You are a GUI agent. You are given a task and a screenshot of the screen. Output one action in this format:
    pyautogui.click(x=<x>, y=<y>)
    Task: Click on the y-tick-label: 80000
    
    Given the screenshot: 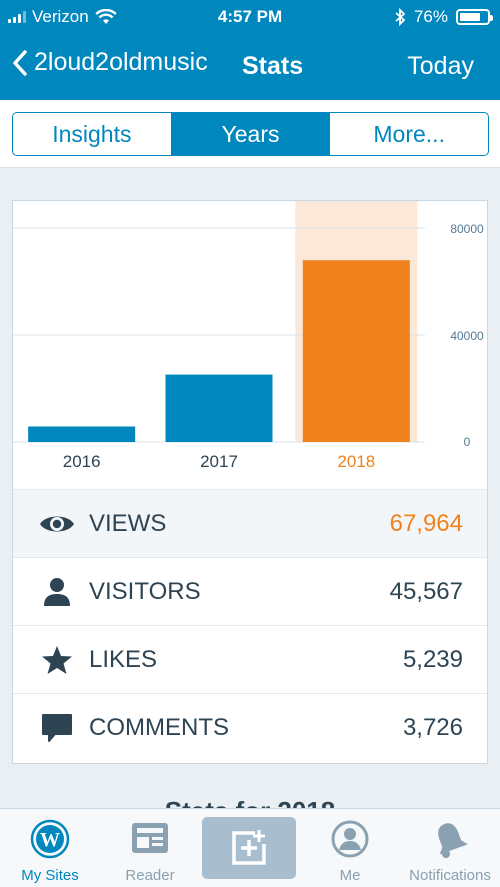 What is the action you would take?
    pyautogui.click(x=467, y=229)
    